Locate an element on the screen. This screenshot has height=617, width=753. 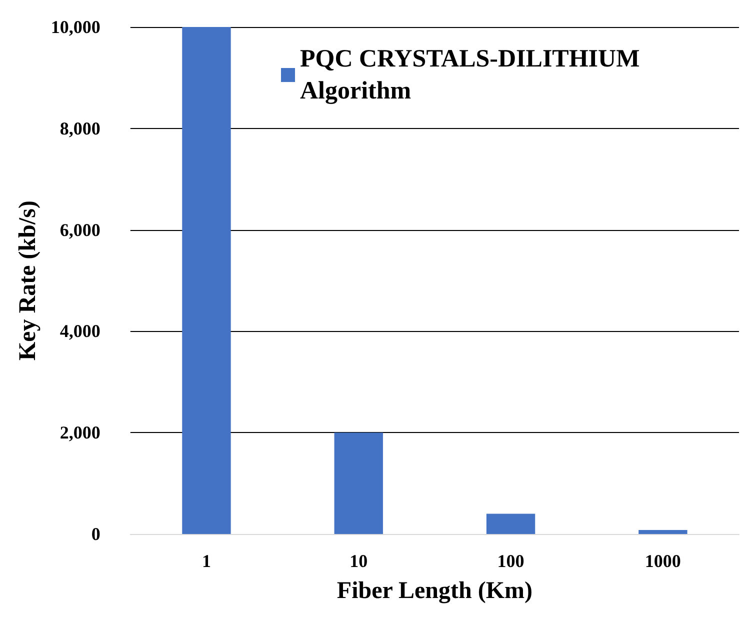
y-tick-label: 10,000 is located at coordinates (75, 27).